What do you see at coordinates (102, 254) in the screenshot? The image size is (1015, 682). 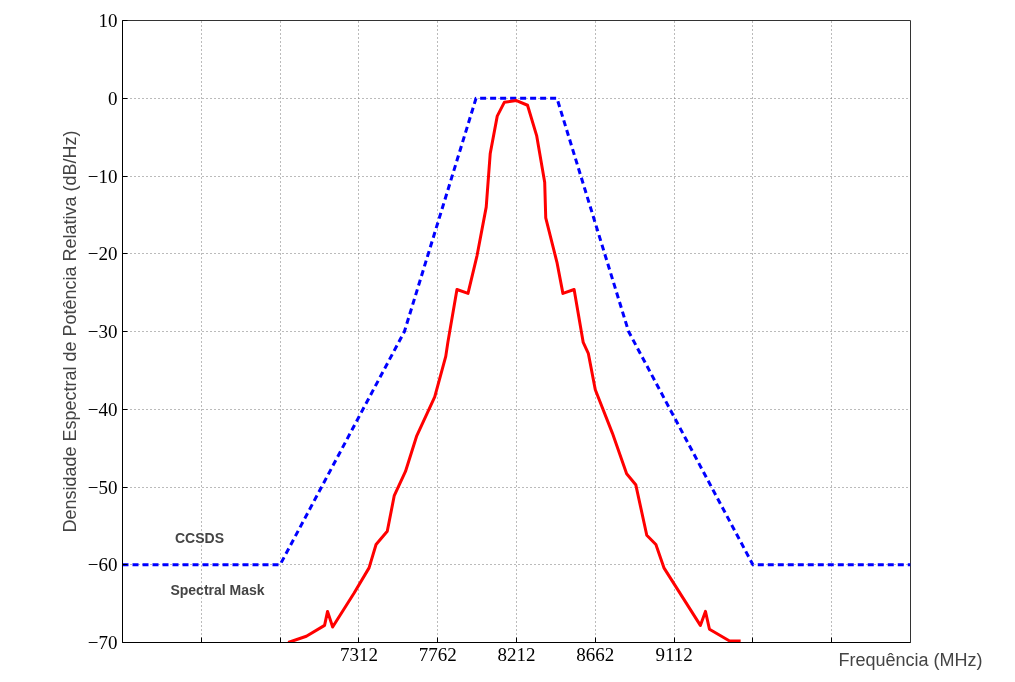 I see `y-tick-label: −20` at bounding box center [102, 254].